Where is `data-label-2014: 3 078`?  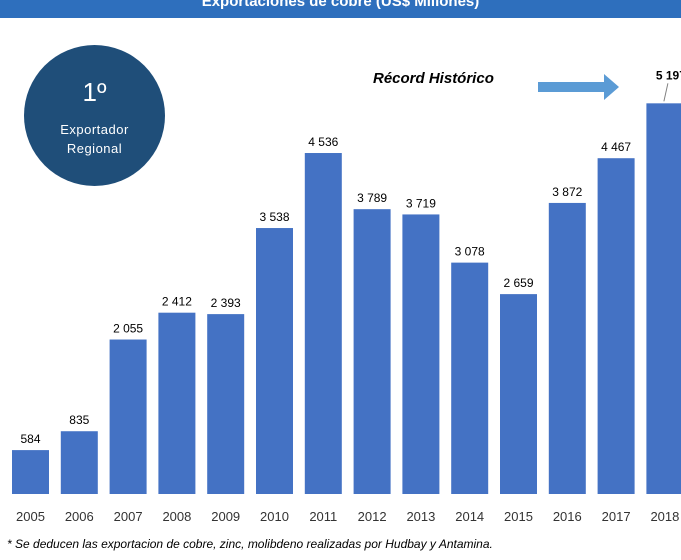 data-label-2014: 3 078 is located at coordinates (470, 252).